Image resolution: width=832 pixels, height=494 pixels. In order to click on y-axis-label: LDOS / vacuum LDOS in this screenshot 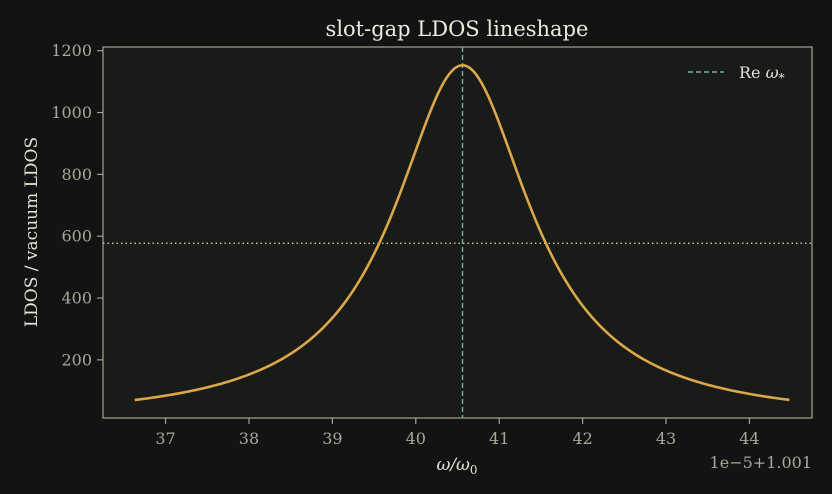, I will do `click(32, 232)`.